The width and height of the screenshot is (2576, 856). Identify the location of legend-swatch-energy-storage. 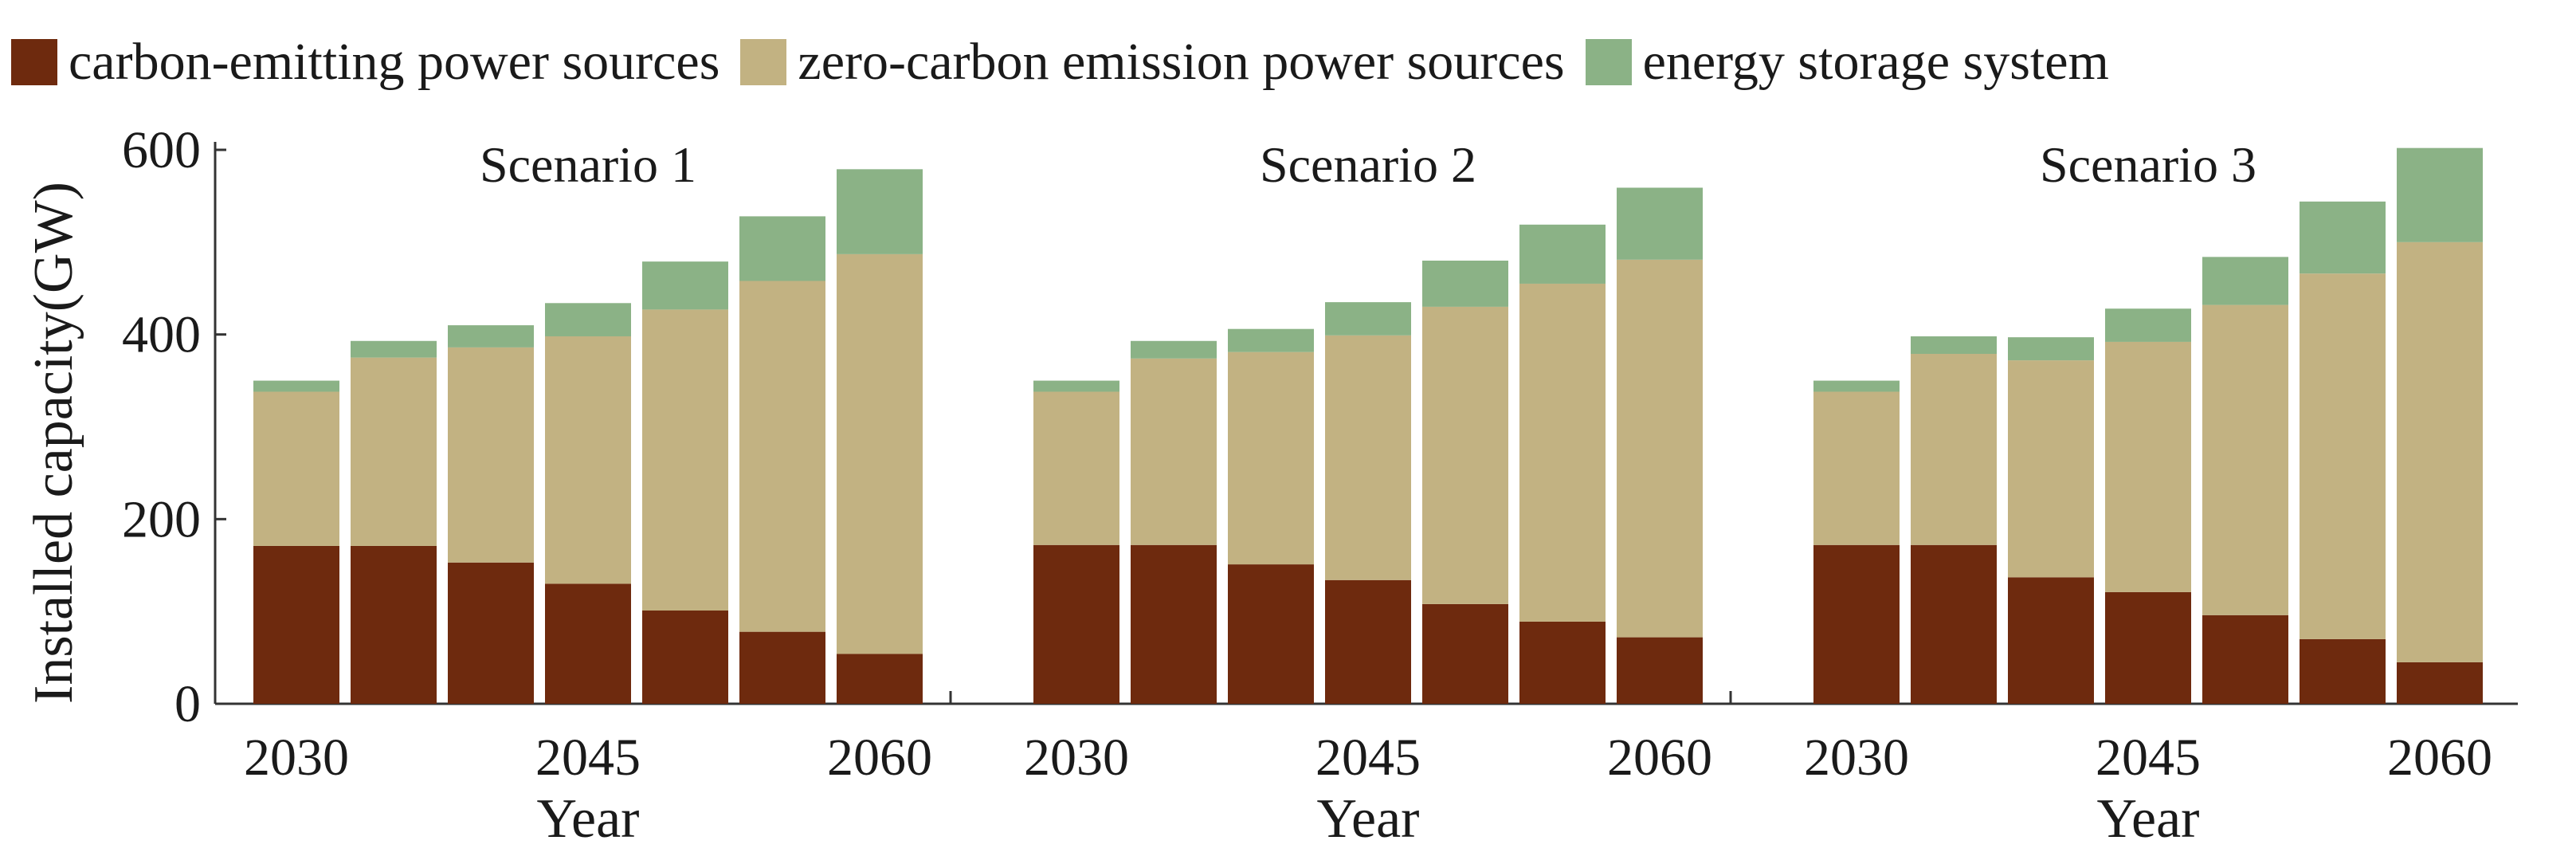
(1608, 62).